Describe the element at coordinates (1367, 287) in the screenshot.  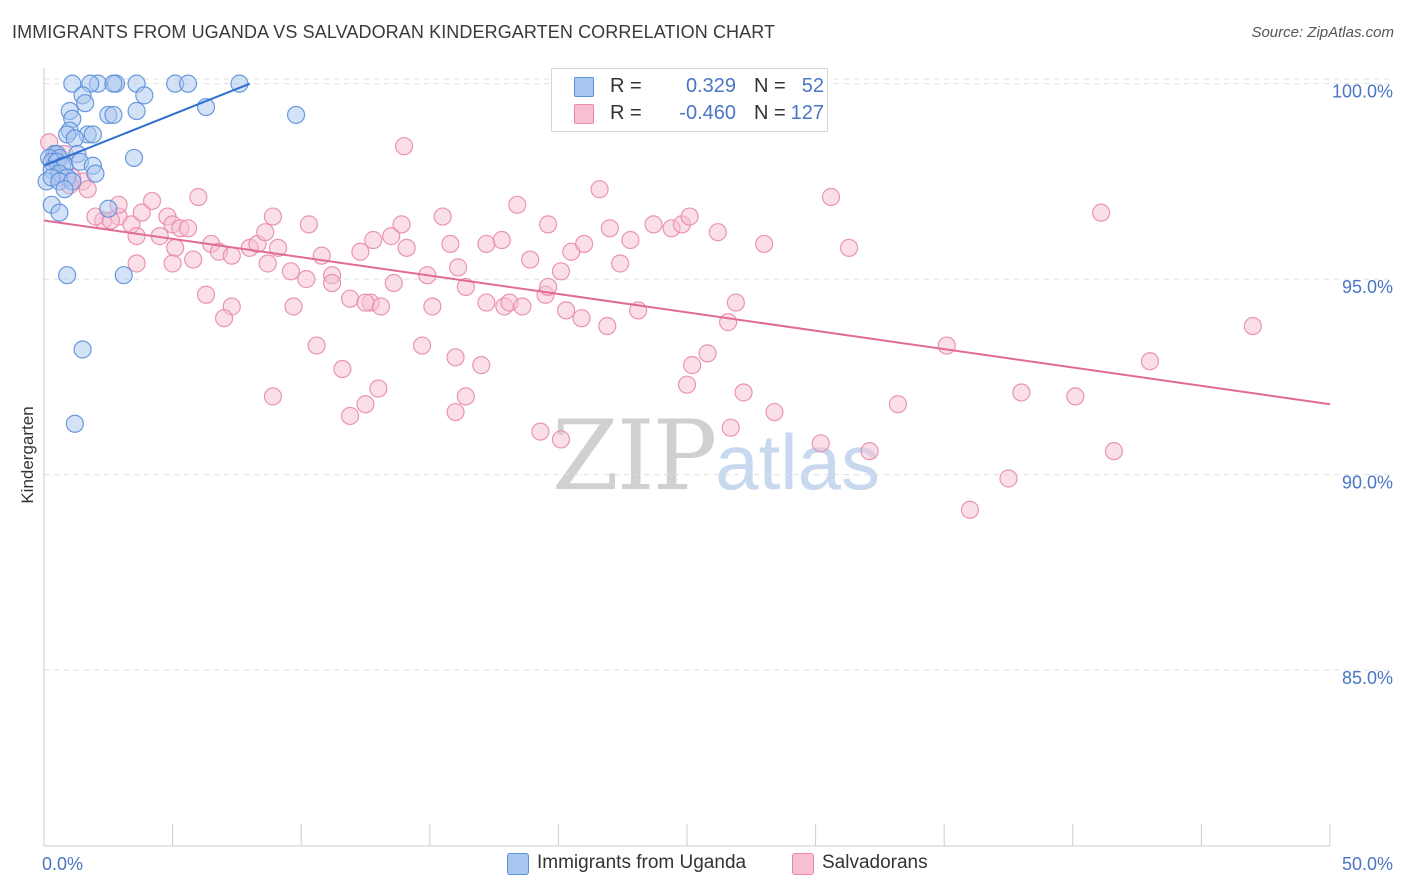
I see `y-tick-label: 95.0%` at that location.